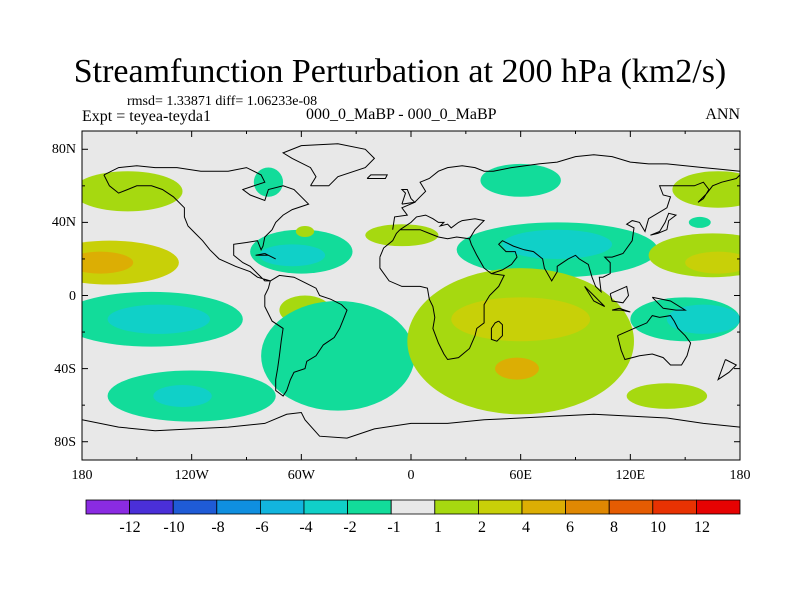 The height and width of the screenshot is (600, 800). I want to click on x-tick-label: 0, so click(411, 475).